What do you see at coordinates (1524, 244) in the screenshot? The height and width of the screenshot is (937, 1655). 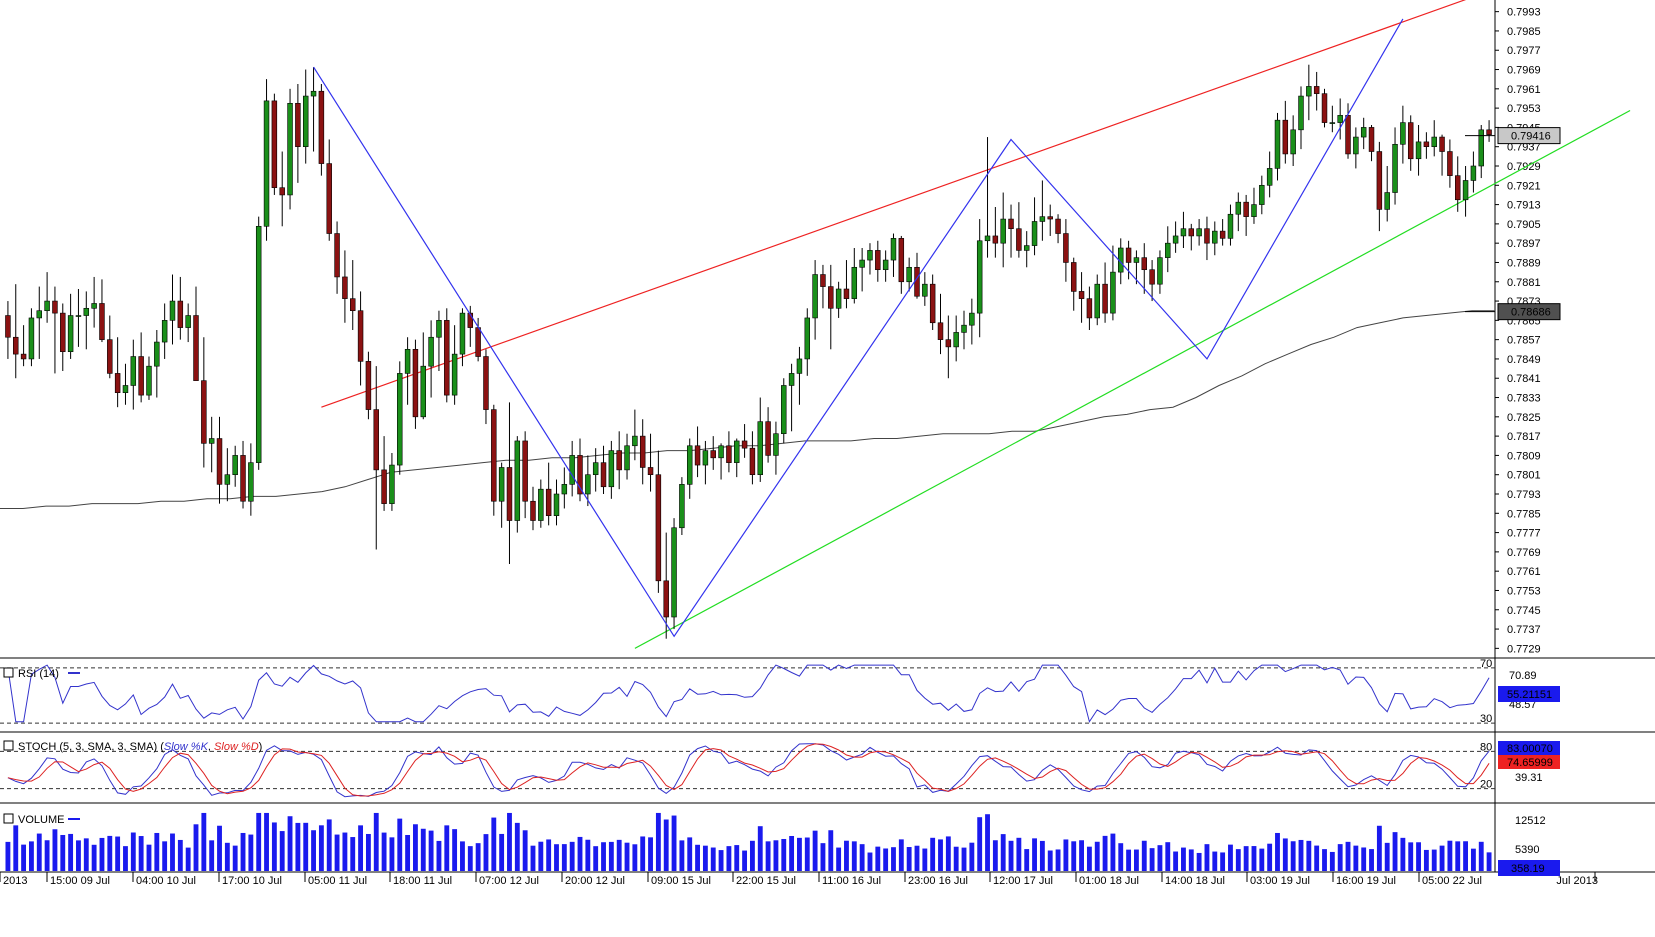 I see `price-tick-label: 0.7897` at bounding box center [1524, 244].